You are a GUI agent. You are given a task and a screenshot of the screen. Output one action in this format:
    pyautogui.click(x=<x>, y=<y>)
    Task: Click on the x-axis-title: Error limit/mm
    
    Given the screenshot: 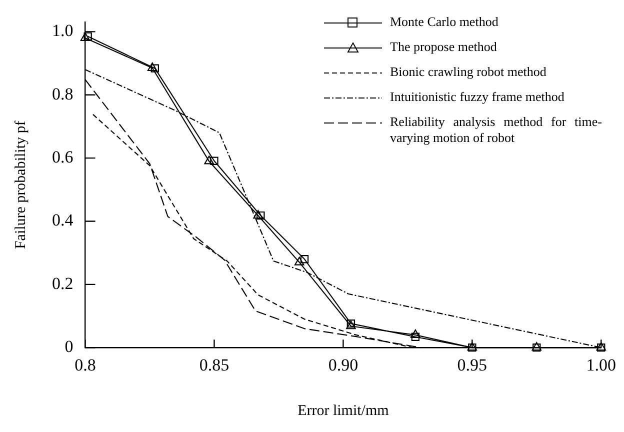 What is the action you would take?
    pyautogui.click(x=344, y=410)
    